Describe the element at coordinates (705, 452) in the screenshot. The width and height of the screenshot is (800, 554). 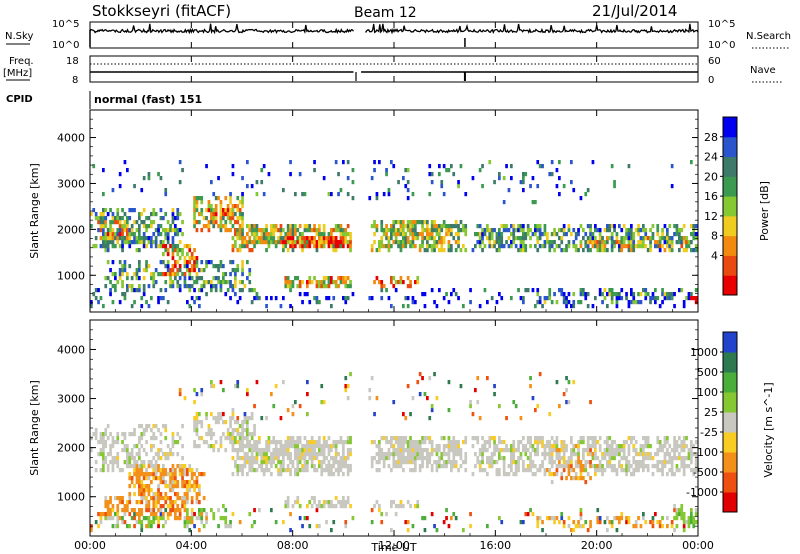
I see `velocity-colorbar-label: -100` at that location.